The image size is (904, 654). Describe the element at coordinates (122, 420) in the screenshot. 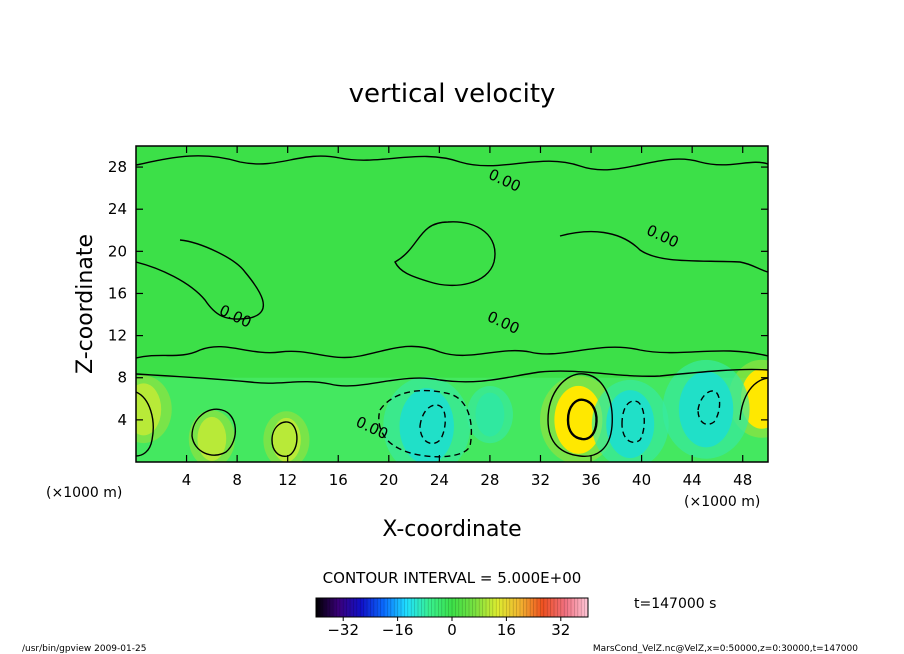

I see `y-tick-label: 4` at that location.